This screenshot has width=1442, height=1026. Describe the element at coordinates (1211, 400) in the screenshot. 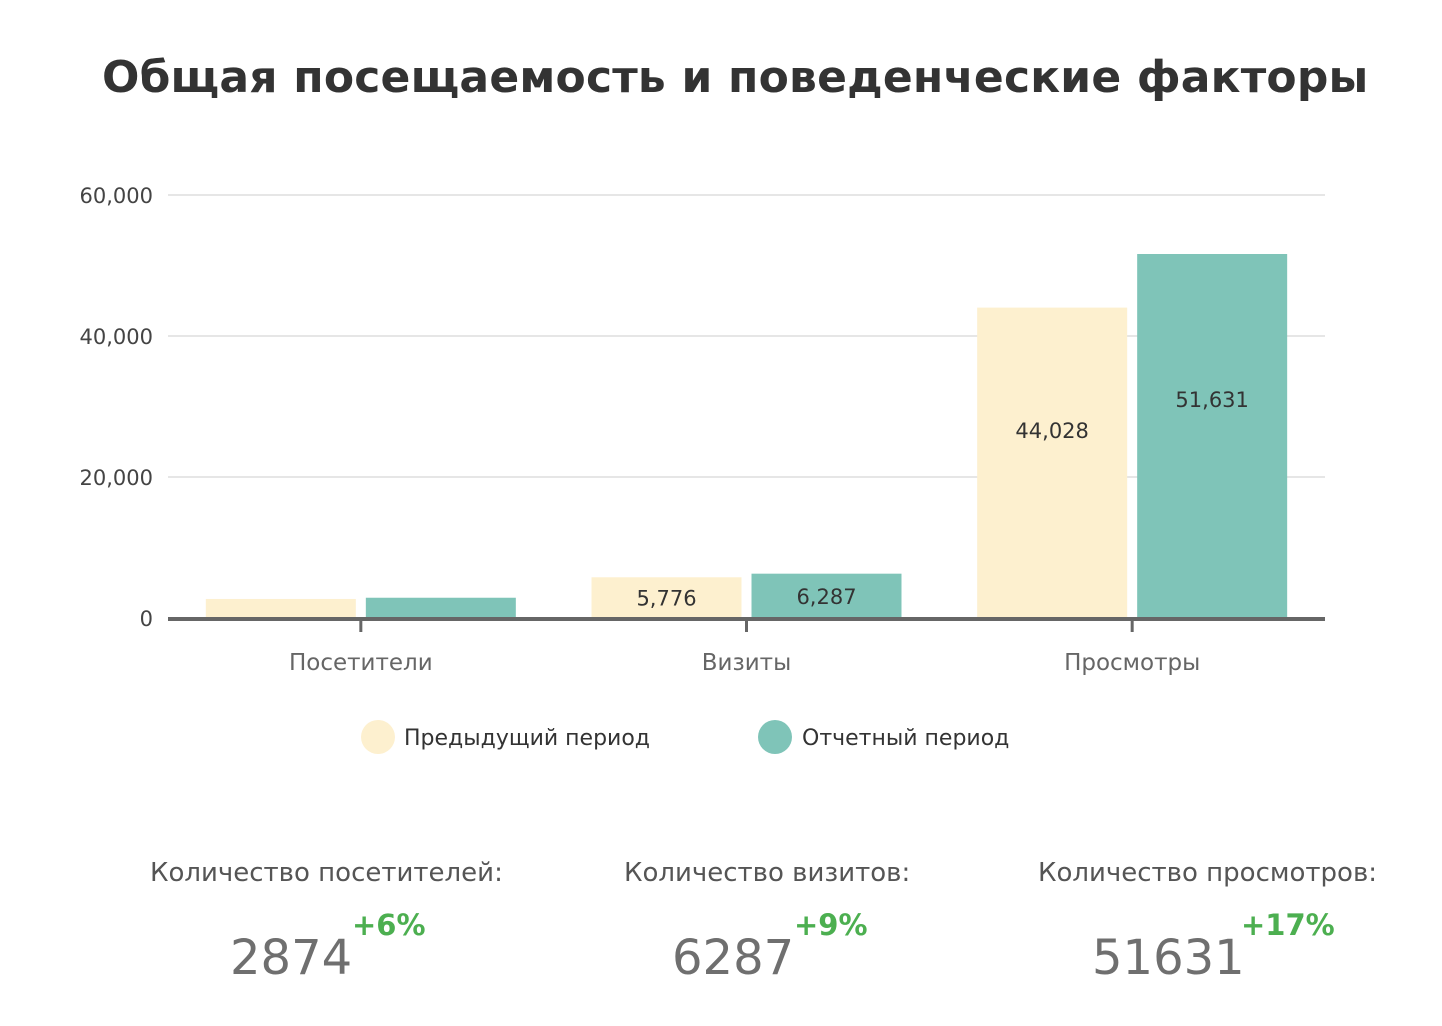

I see `data-label: 51,631` at that location.